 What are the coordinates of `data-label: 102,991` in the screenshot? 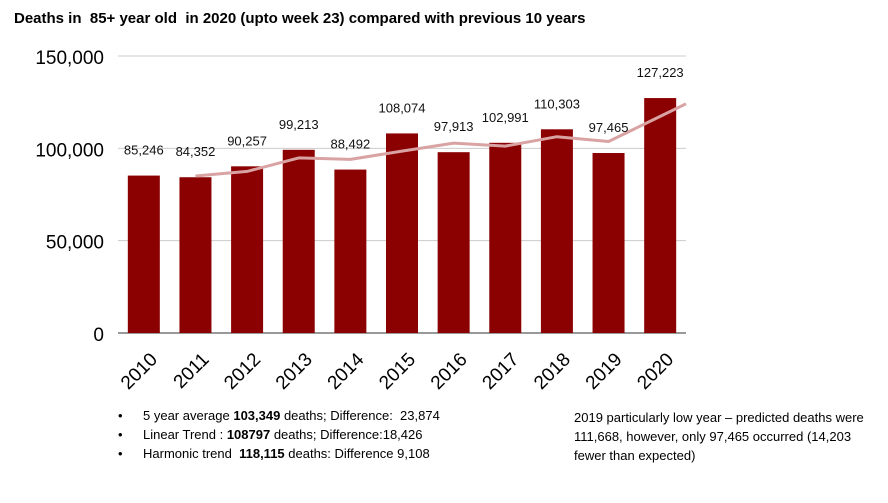 It's located at (505, 117).